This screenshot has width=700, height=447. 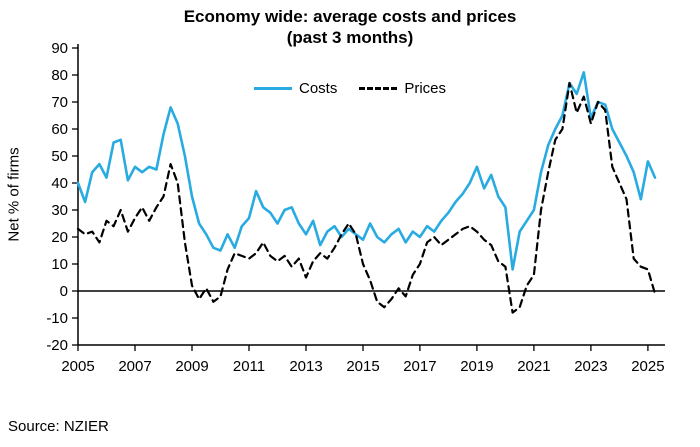 I want to click on x-tick-label: 2007, so click(x=134, y=366).